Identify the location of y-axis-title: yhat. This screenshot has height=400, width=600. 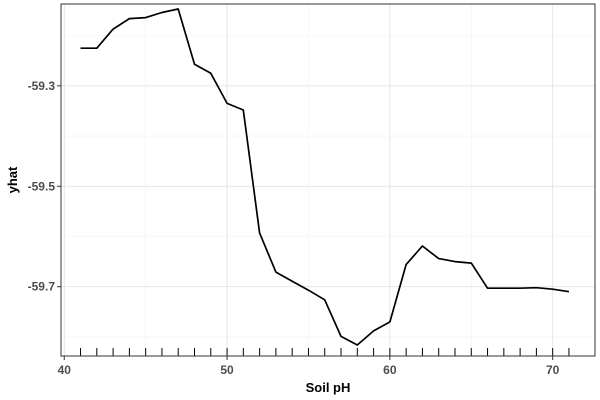
(12, 179).